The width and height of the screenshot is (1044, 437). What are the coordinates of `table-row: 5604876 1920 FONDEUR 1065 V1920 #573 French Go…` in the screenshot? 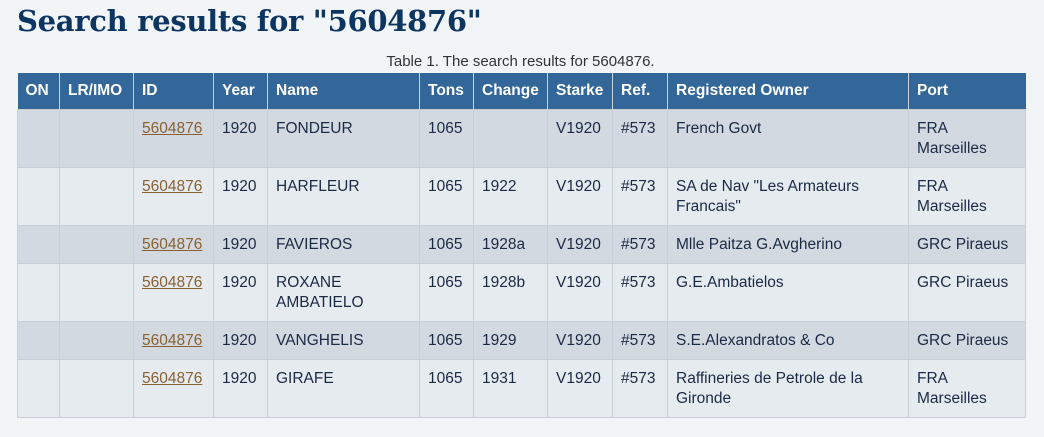 It's located at (521, 138).